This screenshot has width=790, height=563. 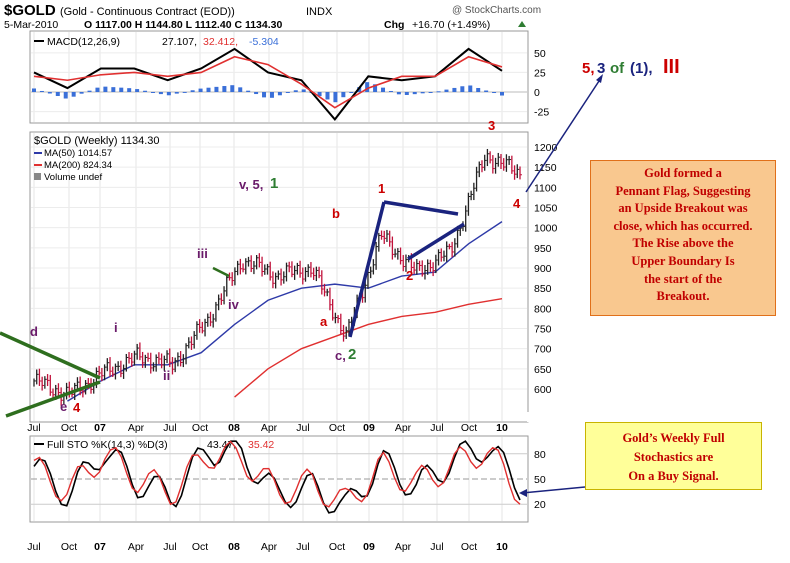 What do you see at coordinates (381, 188) in the screenshot?
I see `wave-label-1: 1` at bounding box center [381, 188].